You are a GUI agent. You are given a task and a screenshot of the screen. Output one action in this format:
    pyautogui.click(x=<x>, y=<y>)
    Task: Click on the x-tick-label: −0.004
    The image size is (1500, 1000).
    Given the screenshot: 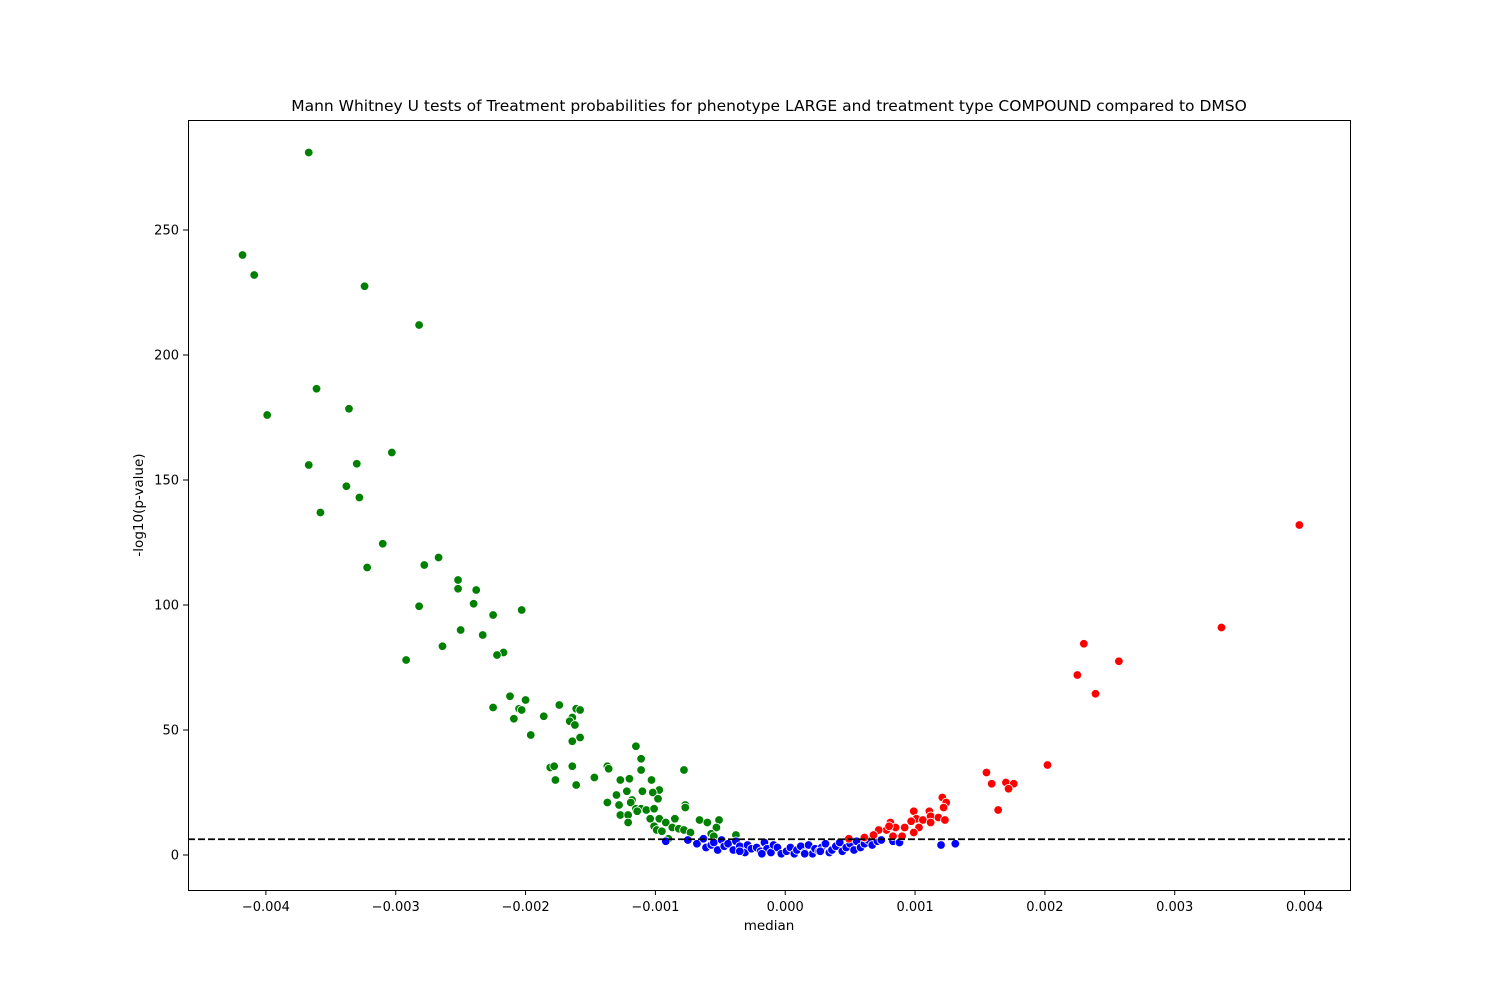 What is the action you would take?
    pyautogui.click(x=266, y=907)
    